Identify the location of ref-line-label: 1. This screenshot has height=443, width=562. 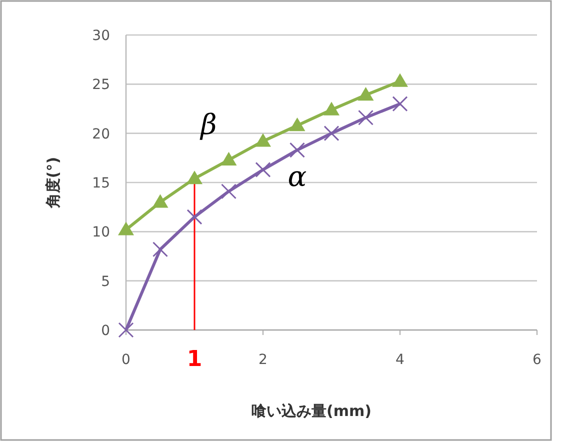
(194, 359).